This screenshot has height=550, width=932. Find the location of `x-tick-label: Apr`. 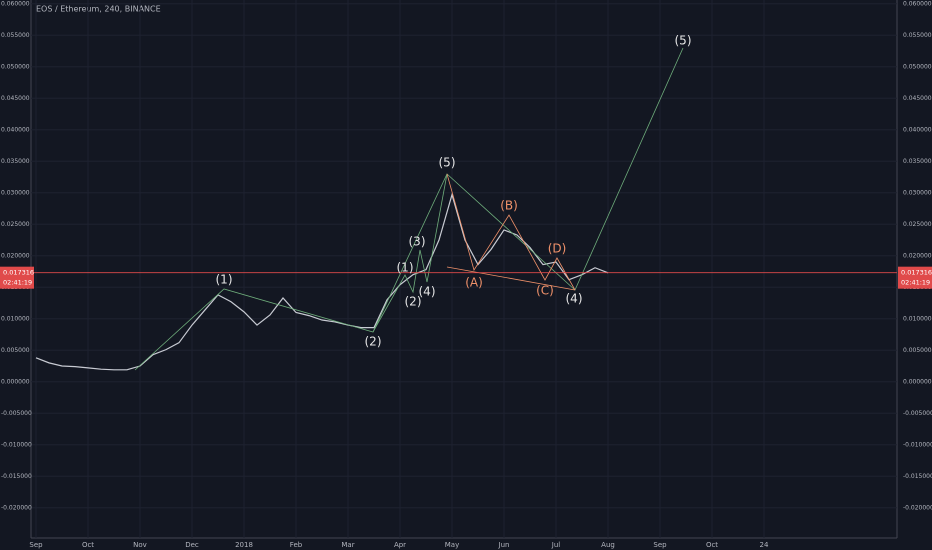

x-tick-label: Apr is located at coordinates (400, 545).